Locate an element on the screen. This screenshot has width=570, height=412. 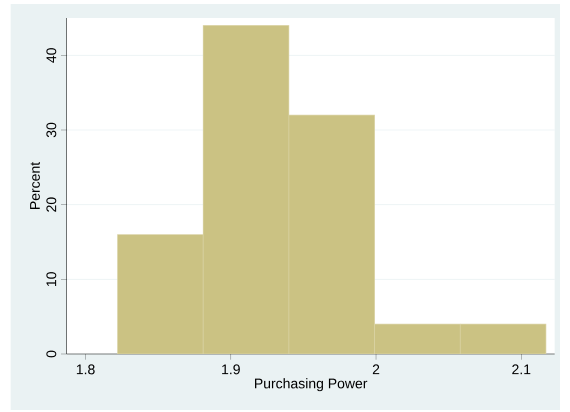
y-tick-label: 10 is located at coordinates (51, 279).